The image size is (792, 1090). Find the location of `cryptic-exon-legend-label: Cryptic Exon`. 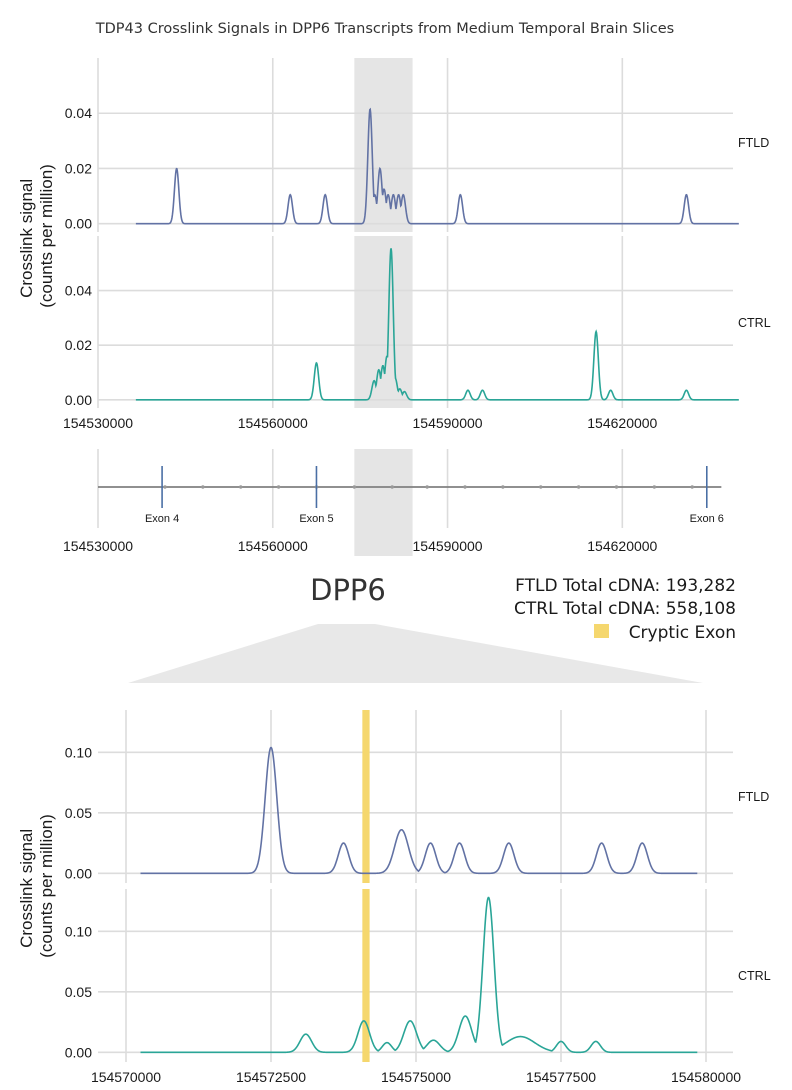

cryptic-exon-legend-label: Cryptic Exon is located at coordinates (682, 633).